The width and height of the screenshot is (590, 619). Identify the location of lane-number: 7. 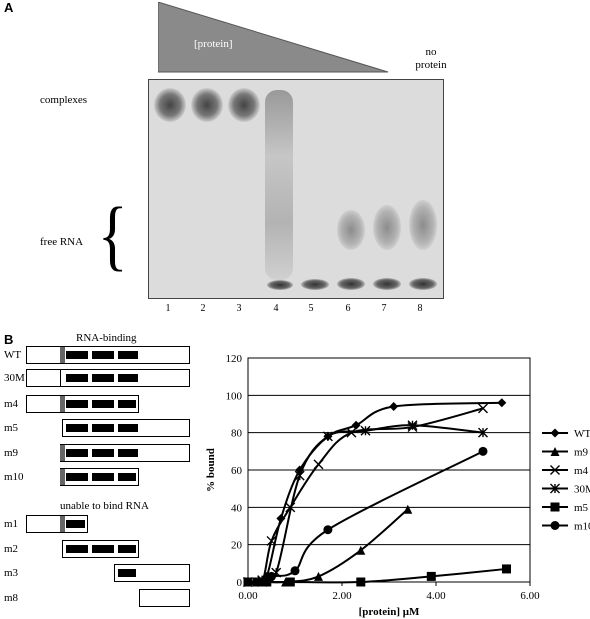
(384, 308).